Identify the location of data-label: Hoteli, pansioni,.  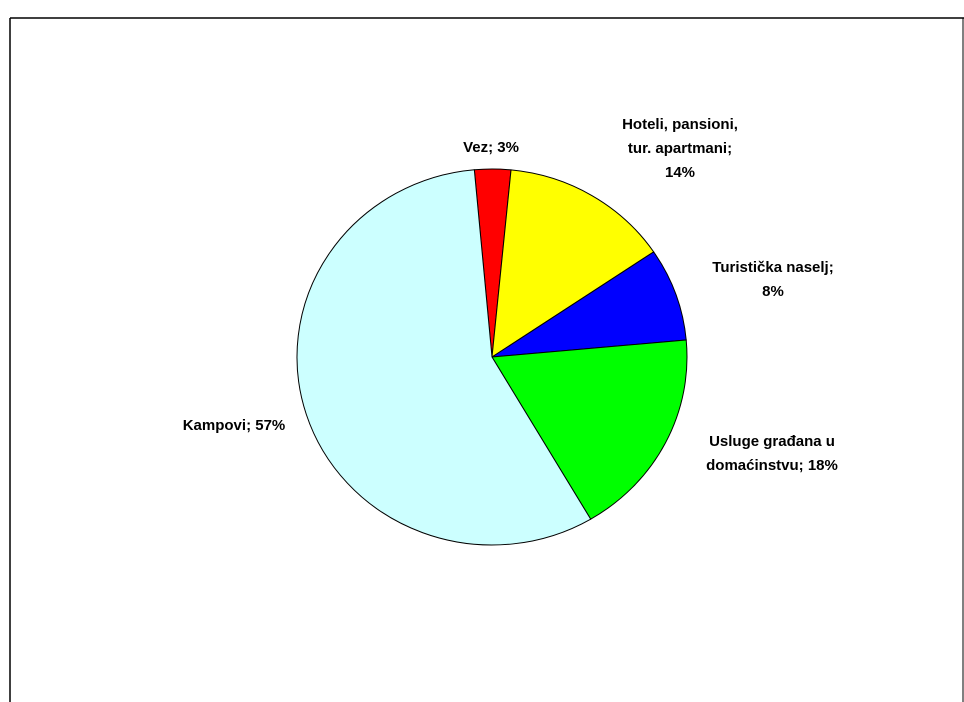
(680, 124).